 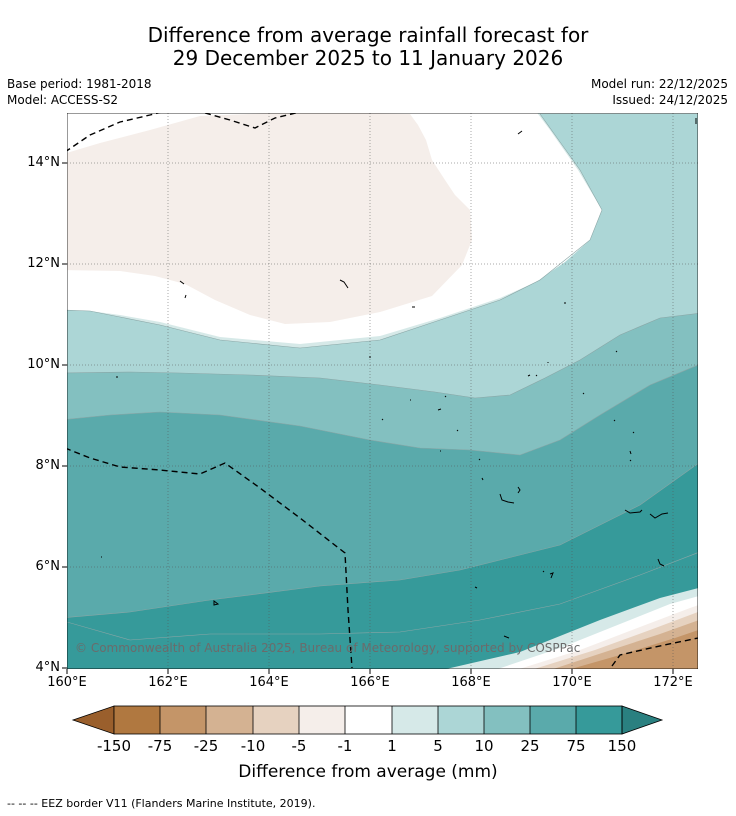 I want to click on colorbar-label: -10, so click(x=253, y=746).